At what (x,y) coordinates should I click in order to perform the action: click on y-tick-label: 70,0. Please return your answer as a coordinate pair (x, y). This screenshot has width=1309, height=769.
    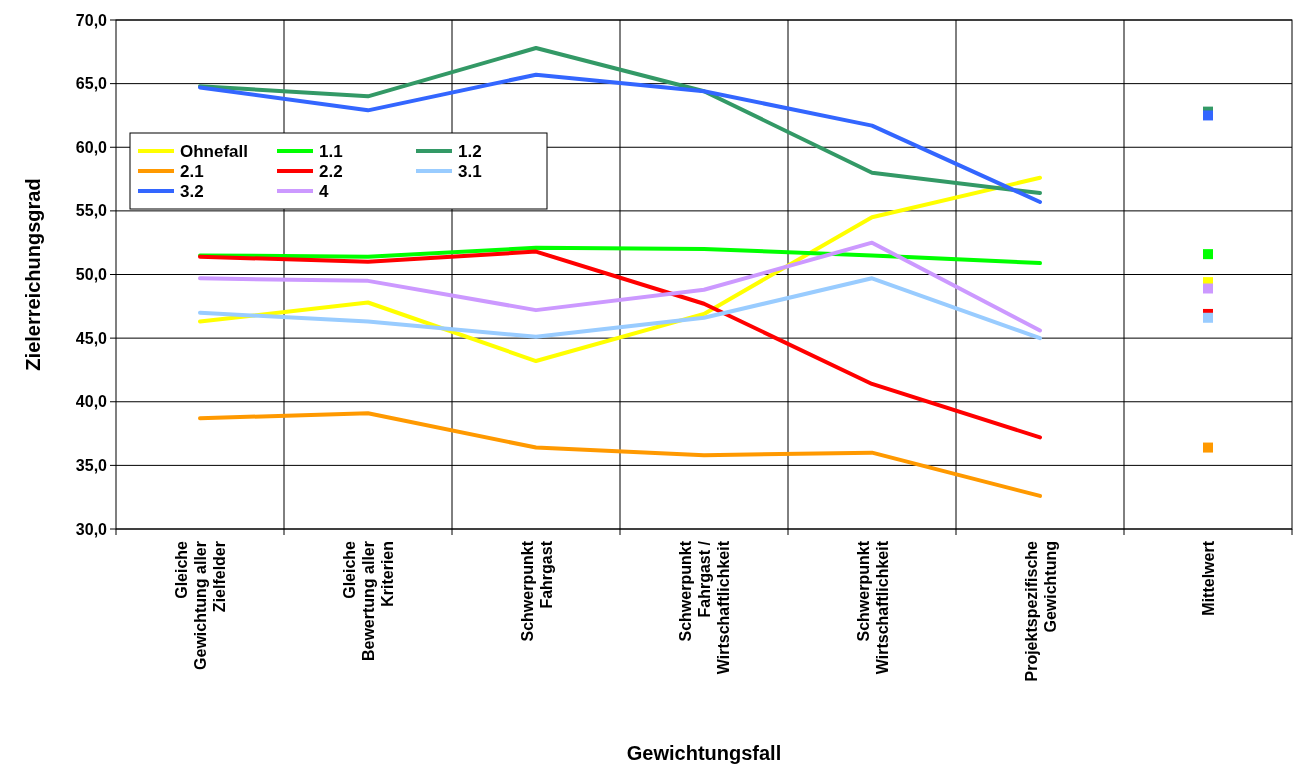
    Looking at the image, I should click on (91, 20).